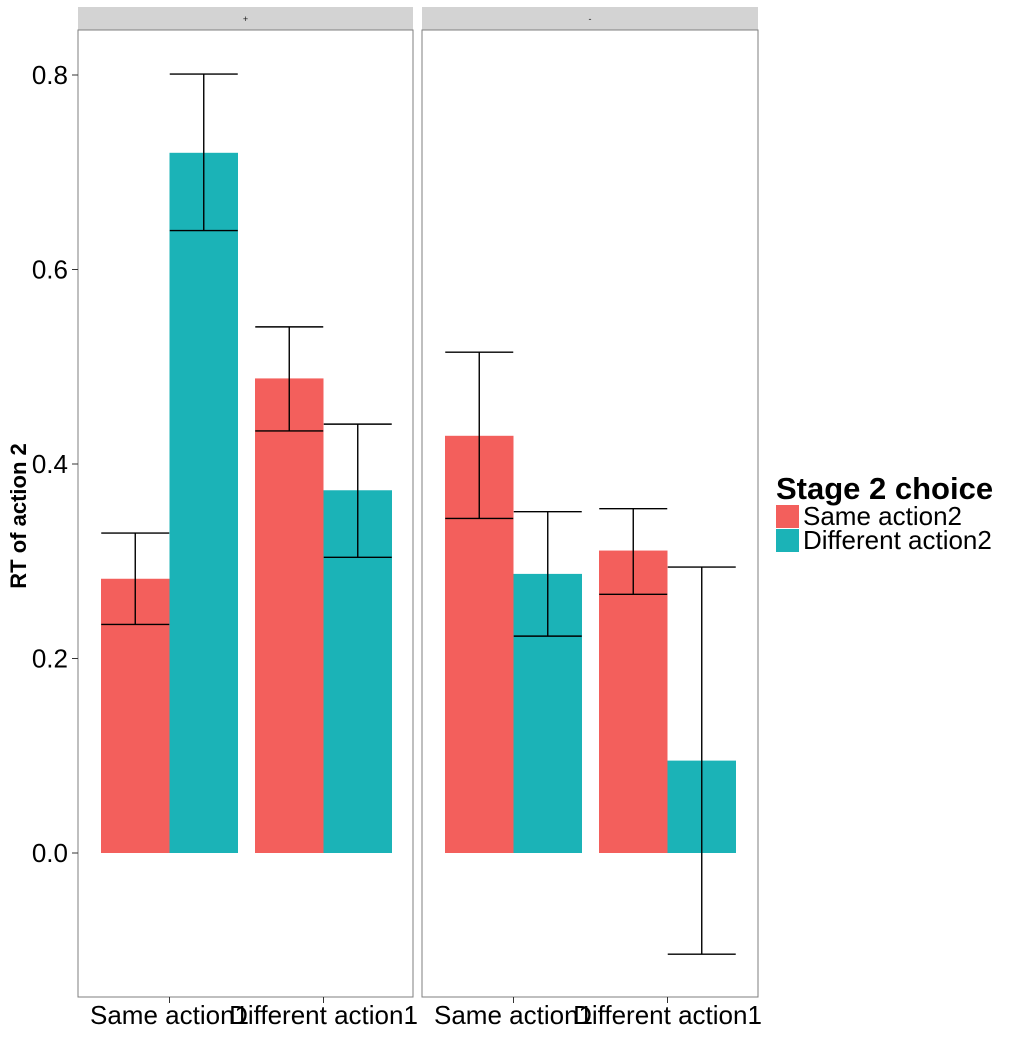  I want to click on legend-label: Same action2, so click(882, 516).